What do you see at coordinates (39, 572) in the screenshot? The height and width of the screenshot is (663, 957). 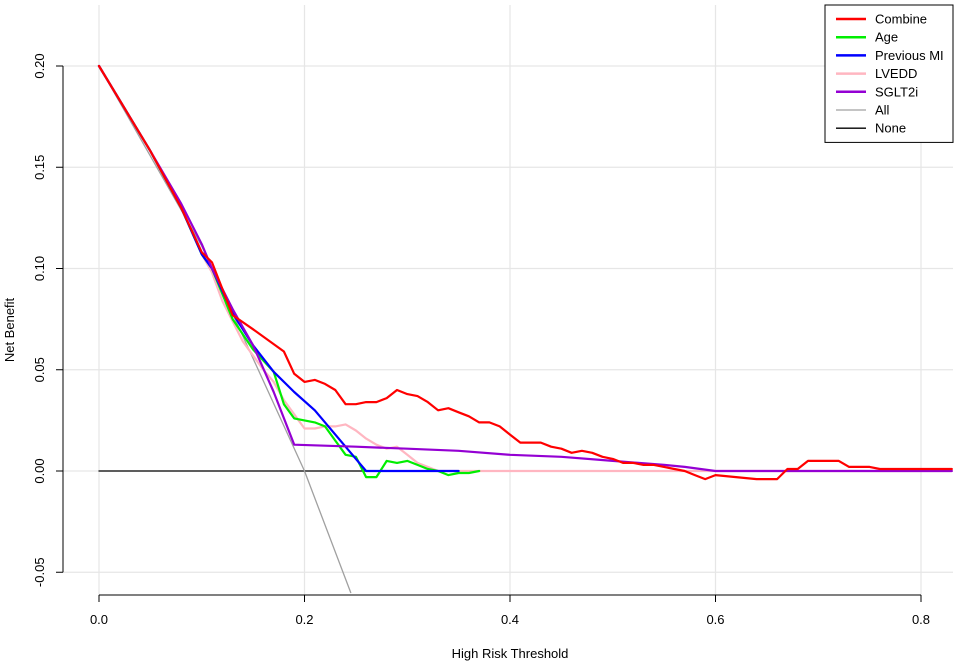 I see `y-tick-label: -0.05` at bounding box center [39, 572].